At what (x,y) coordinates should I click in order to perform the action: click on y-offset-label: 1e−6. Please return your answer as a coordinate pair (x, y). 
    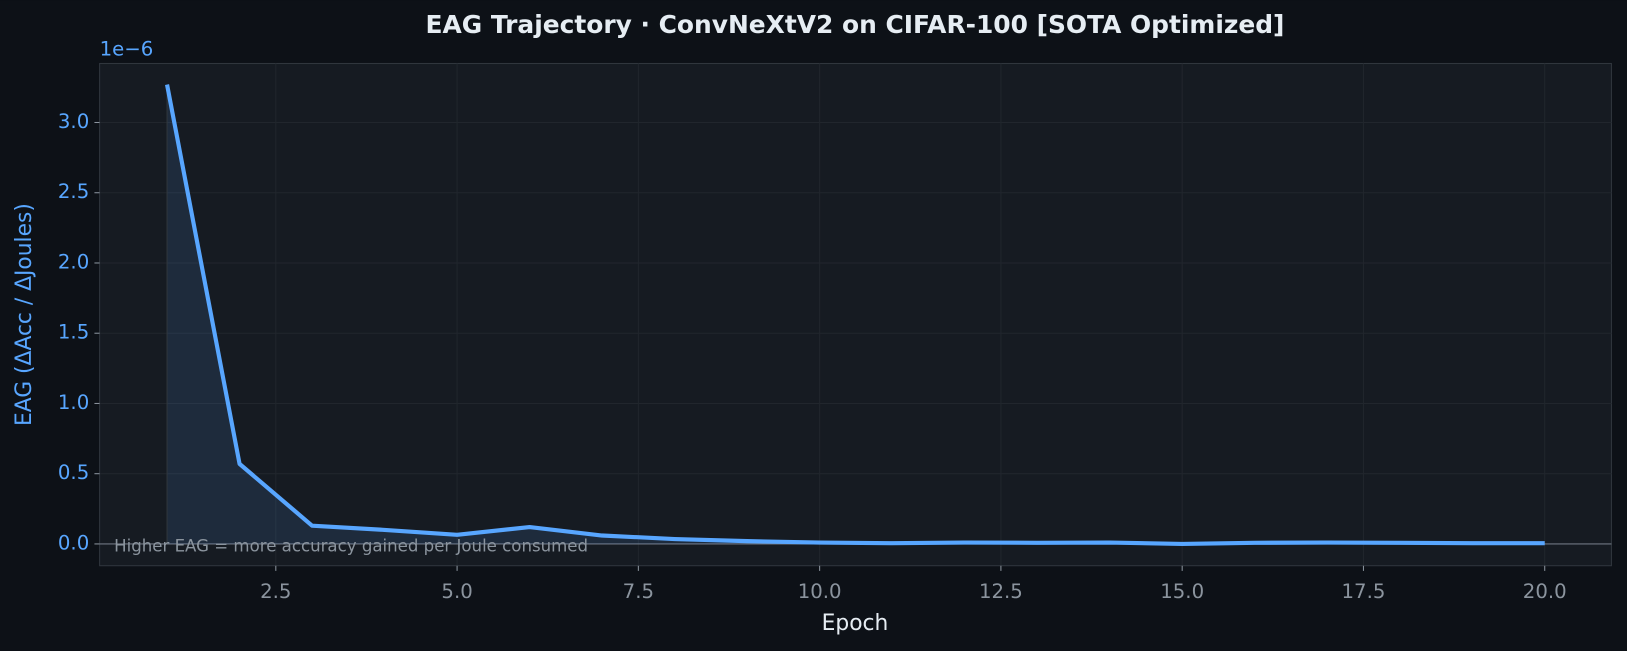
    Looking at the image, I should click on (127, 49).